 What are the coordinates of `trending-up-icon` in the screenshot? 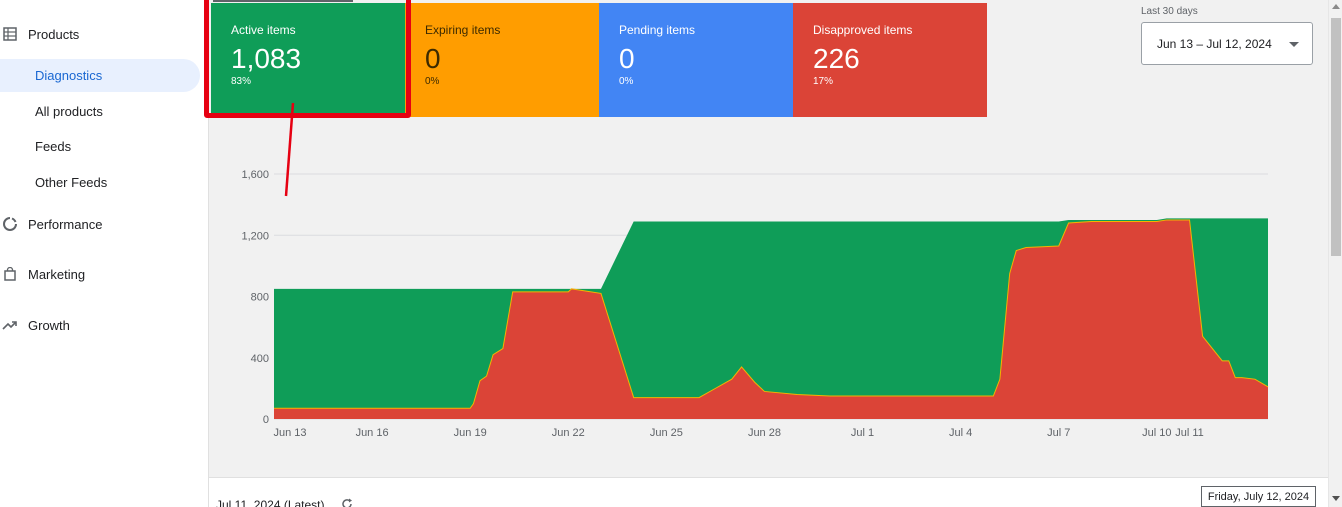 It's located at (10, 325).